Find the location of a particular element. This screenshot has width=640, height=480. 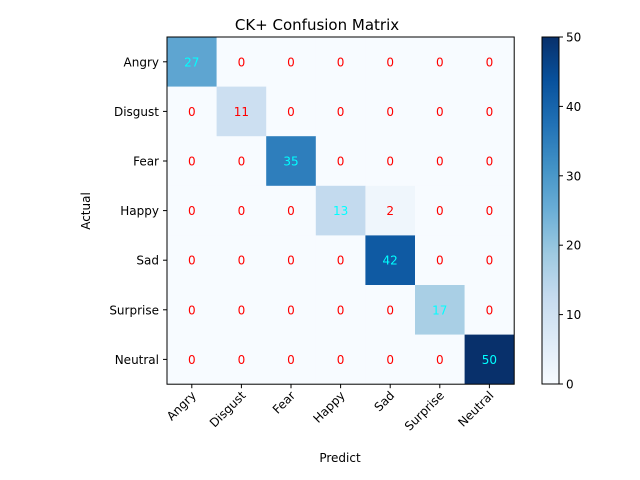

cell-value-label: 17 is located at coordinates (439, 310).